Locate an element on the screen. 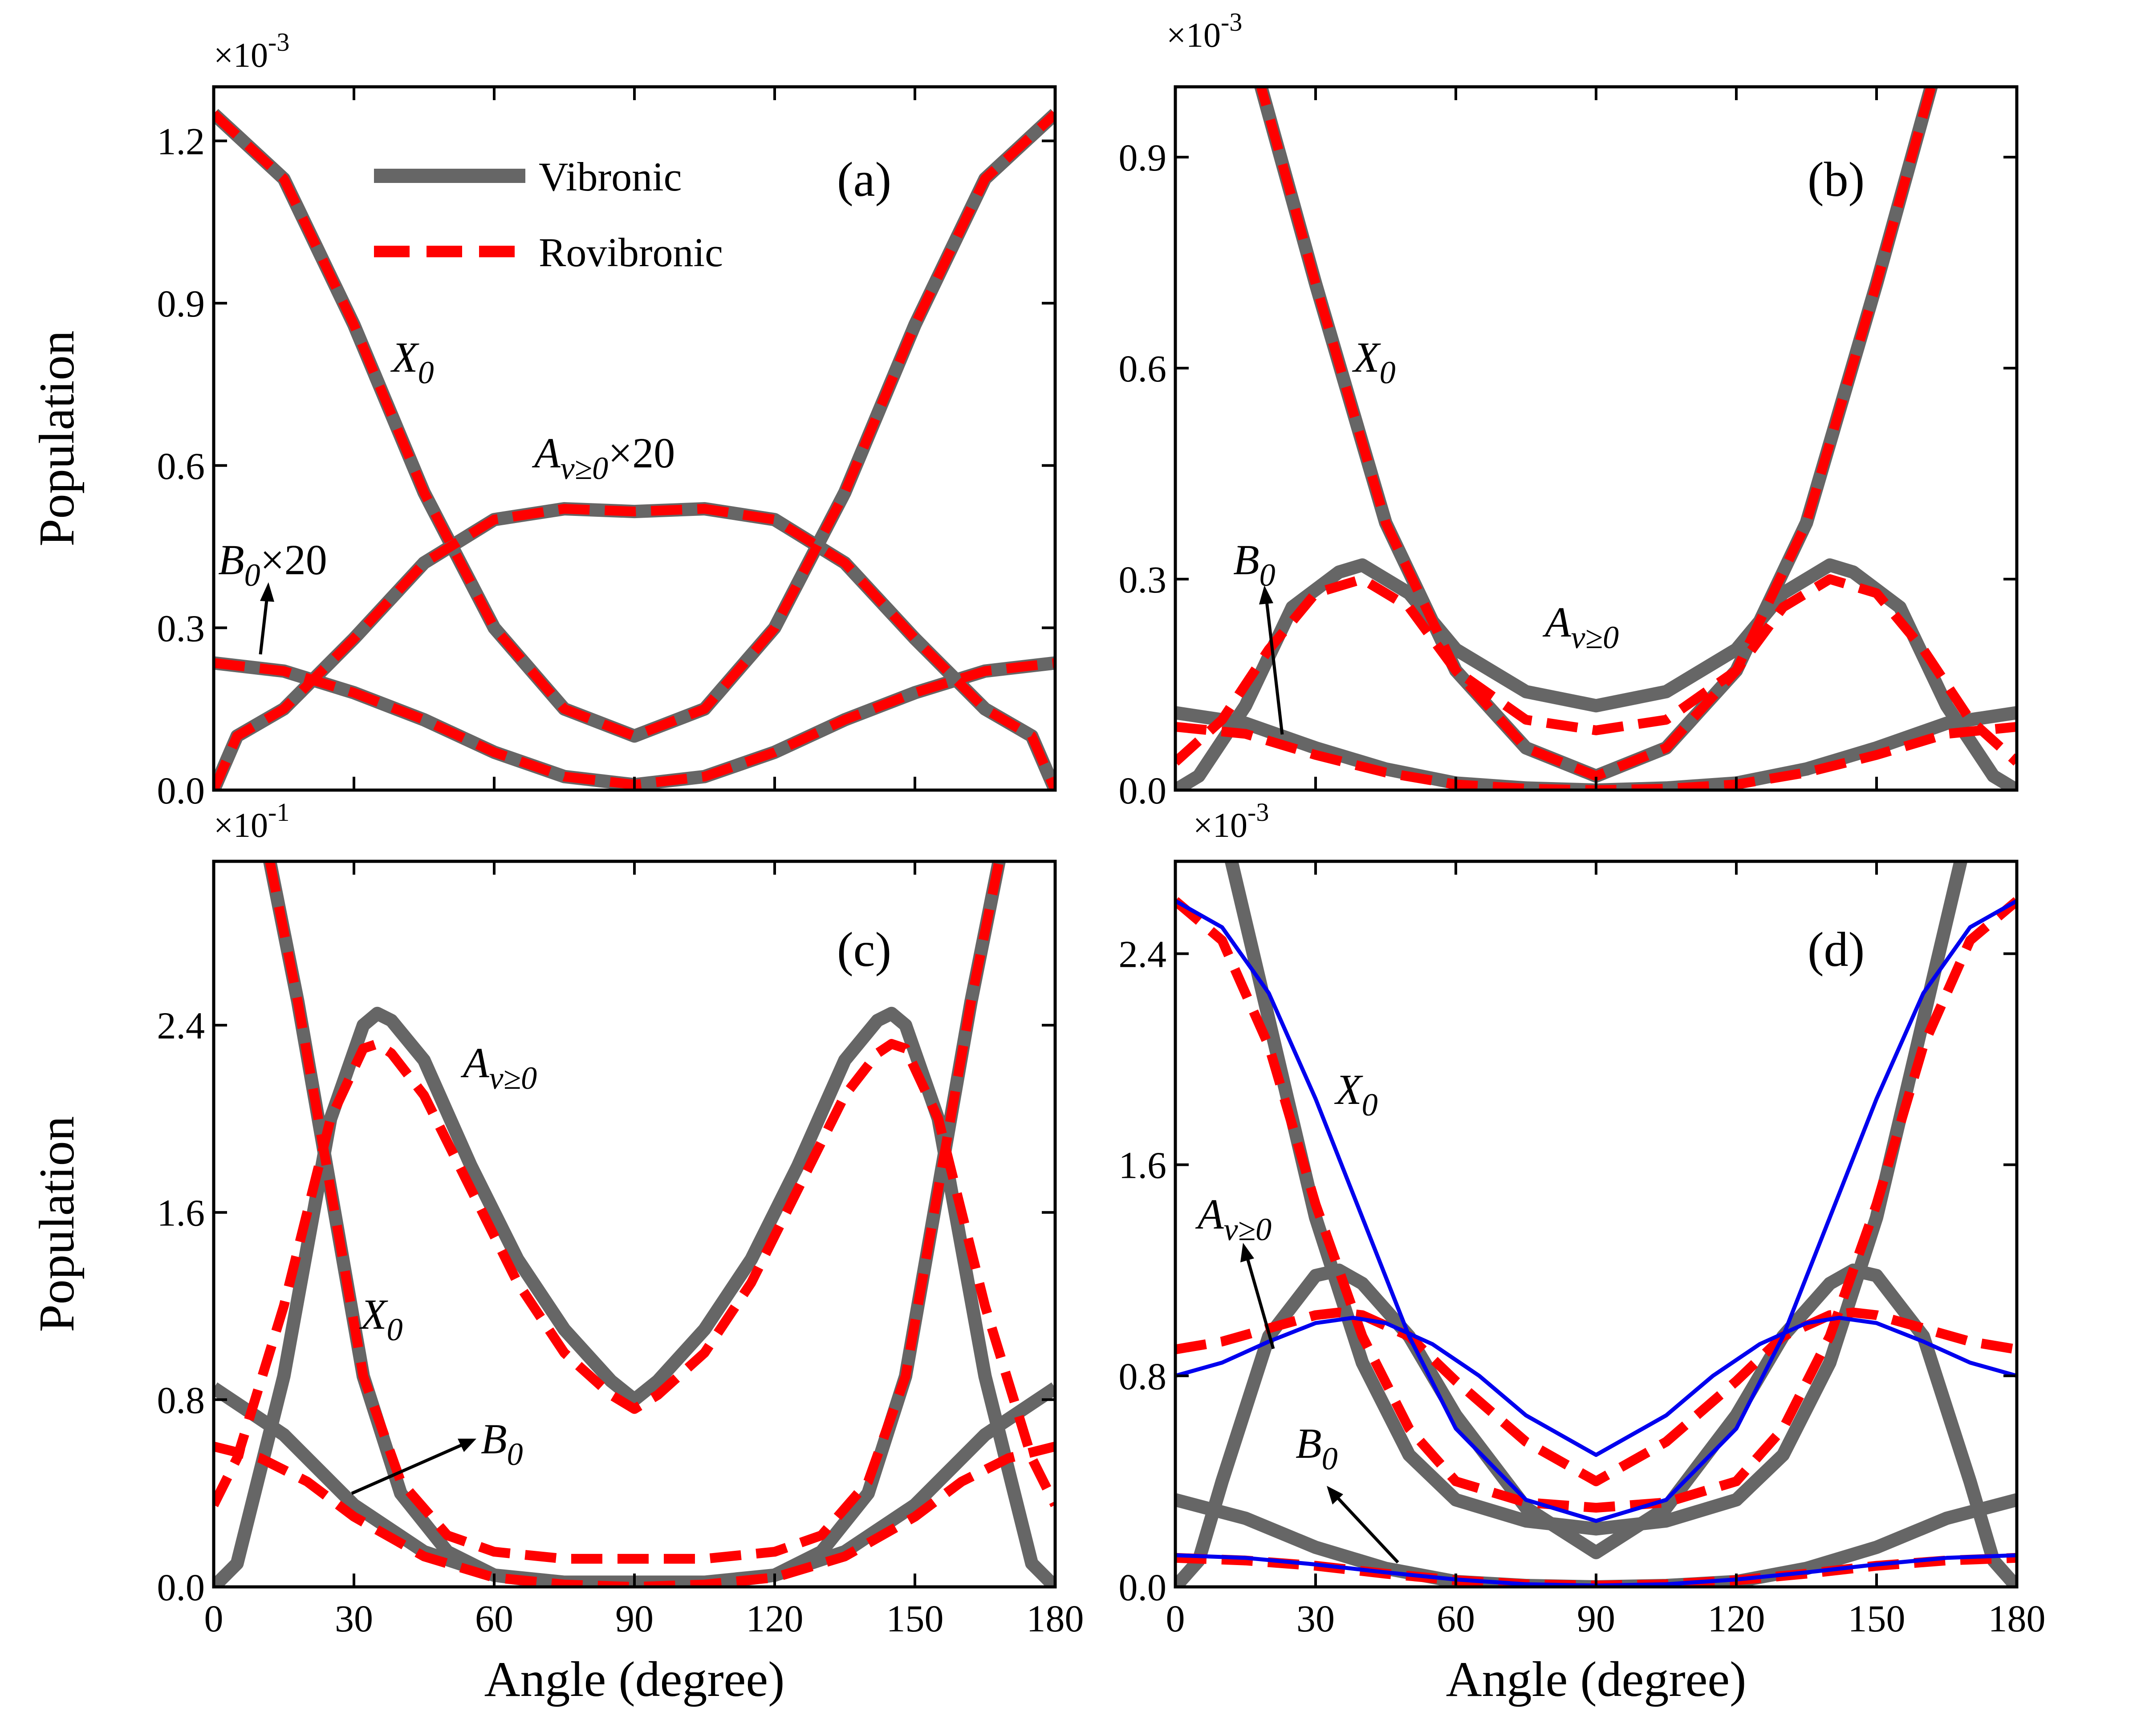  series-x0-reference-line is located at coordinates (1596, 1211).